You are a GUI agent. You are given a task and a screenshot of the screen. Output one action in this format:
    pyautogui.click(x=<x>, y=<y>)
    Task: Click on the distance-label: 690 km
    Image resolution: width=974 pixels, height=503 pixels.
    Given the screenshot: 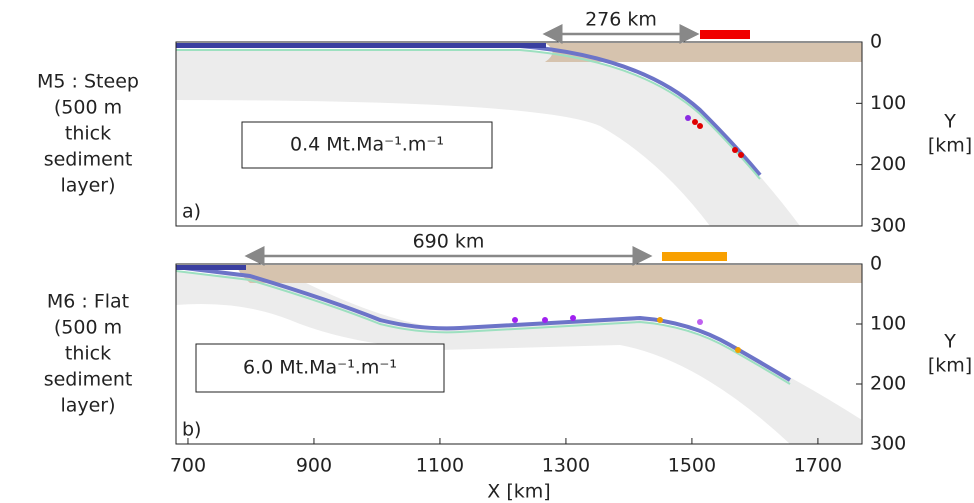 What is the action you would take?
    pyautogui.click(x=449, y=242)
    